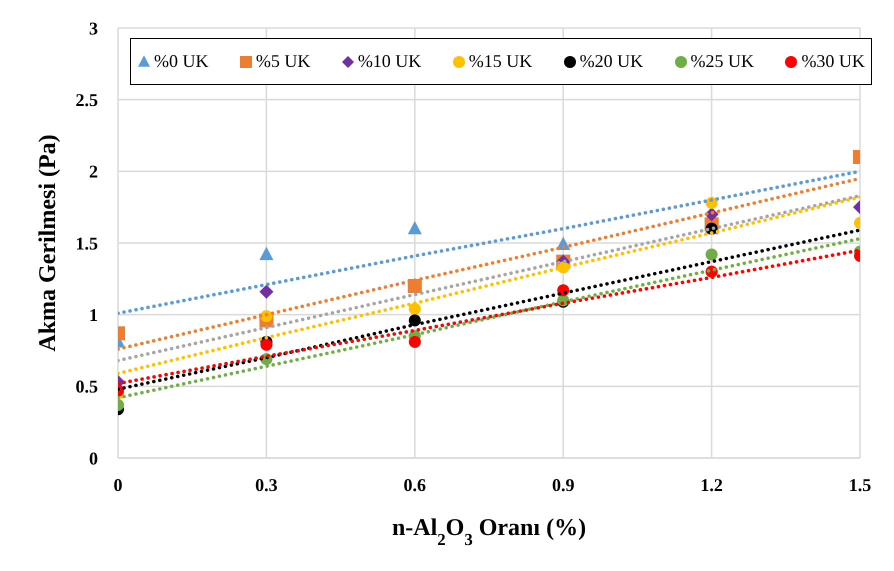 This screenshot has width=894, height=571. I want to click on y-tick-label: 0.5, so click(87, 386).